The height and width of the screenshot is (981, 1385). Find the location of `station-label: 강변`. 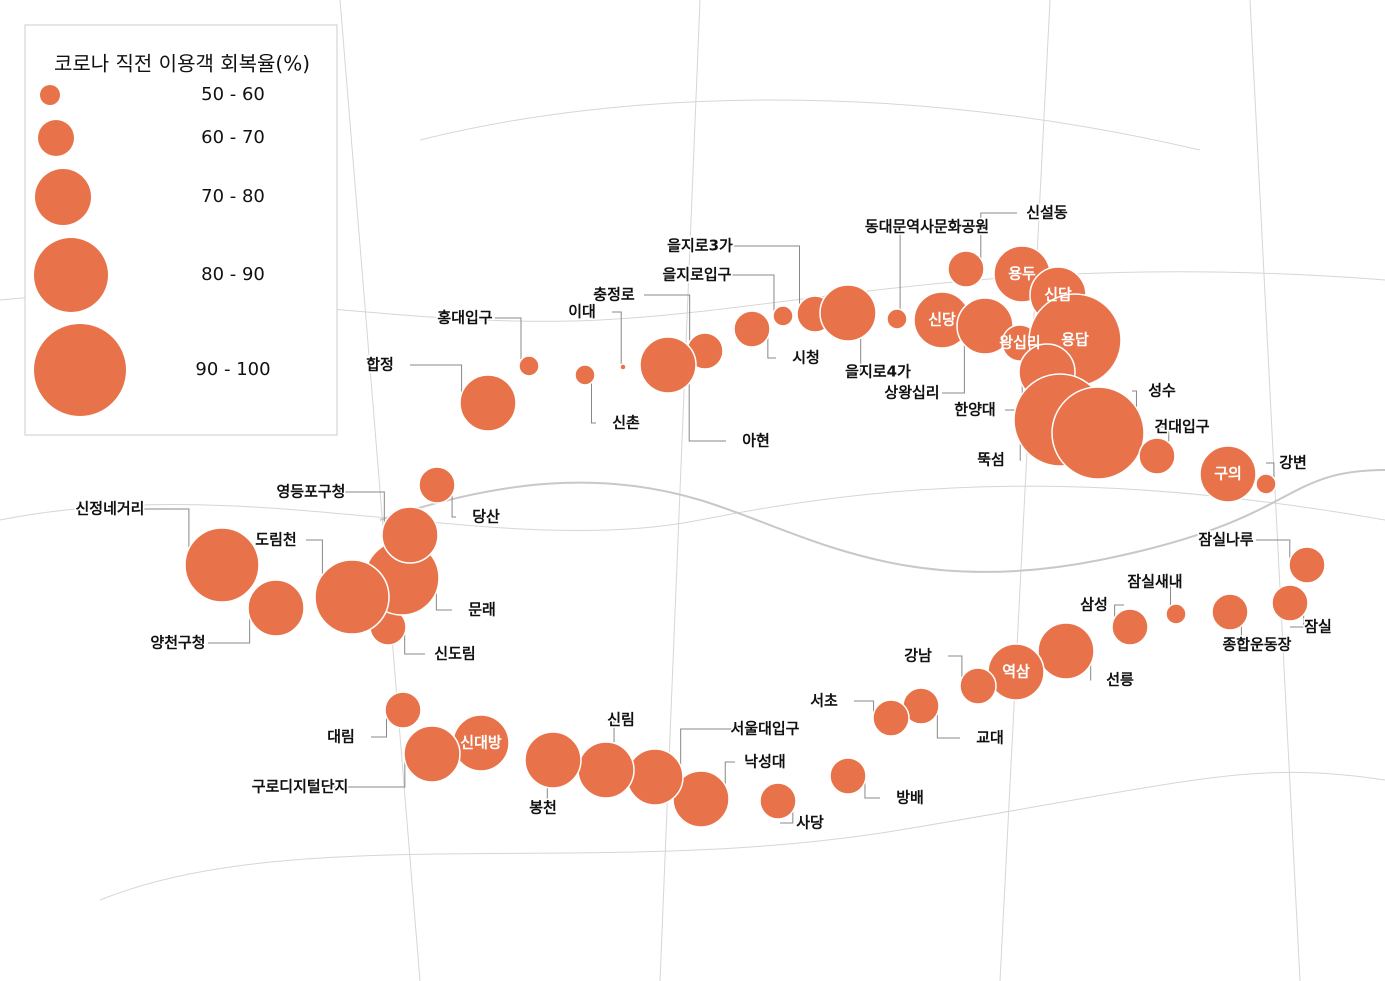

station-label: 강변 is located at coordinates (1293, 463).